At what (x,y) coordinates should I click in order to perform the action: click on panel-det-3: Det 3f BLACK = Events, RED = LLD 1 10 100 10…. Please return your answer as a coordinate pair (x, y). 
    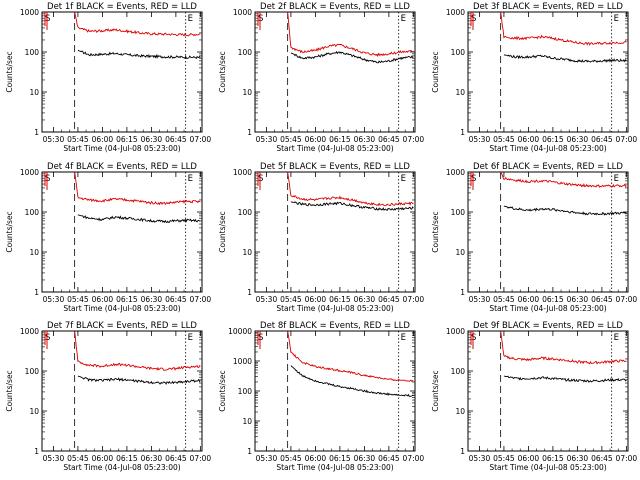
    Looking at the image, I should click on (534, 77).